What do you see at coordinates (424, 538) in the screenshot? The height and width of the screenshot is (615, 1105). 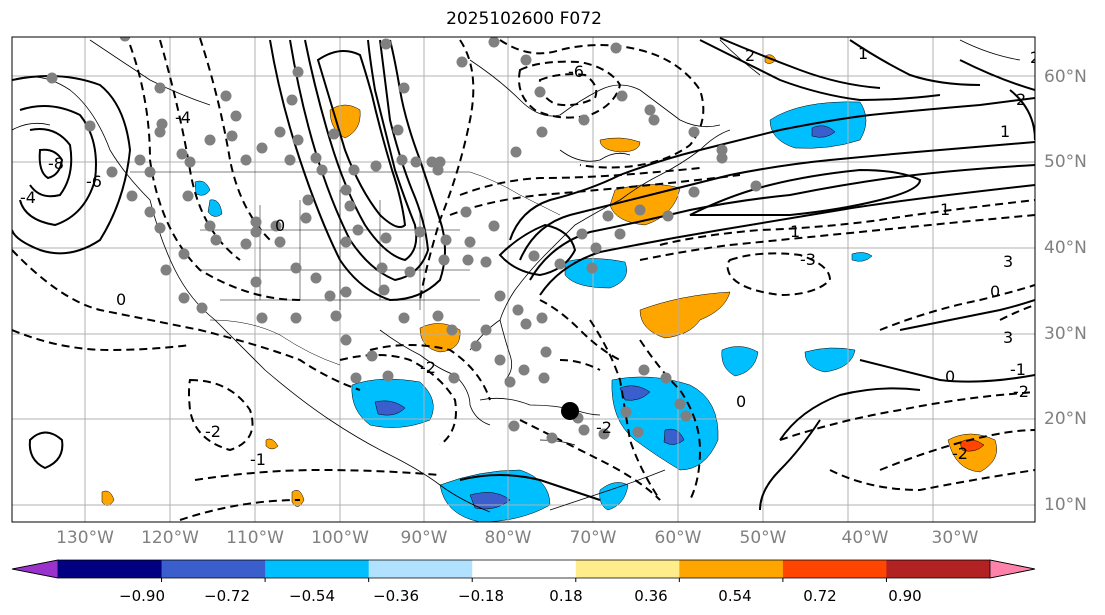 I see `lon-label-90w: 90°W` at bounding box center [424, 538].